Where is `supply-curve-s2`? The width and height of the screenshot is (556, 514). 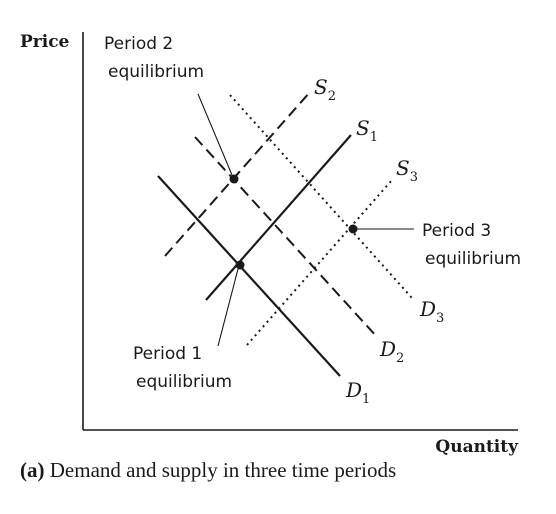
supply-curve-s2 is located at coordinates (237, 174).